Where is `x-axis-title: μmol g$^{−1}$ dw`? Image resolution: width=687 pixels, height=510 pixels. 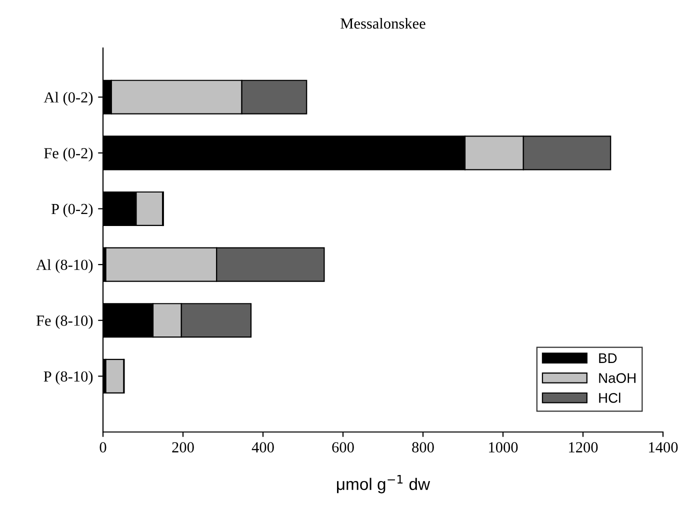 x-axis-title: μmol g$^{−1}$ dw is located at coordinates (383, 484).